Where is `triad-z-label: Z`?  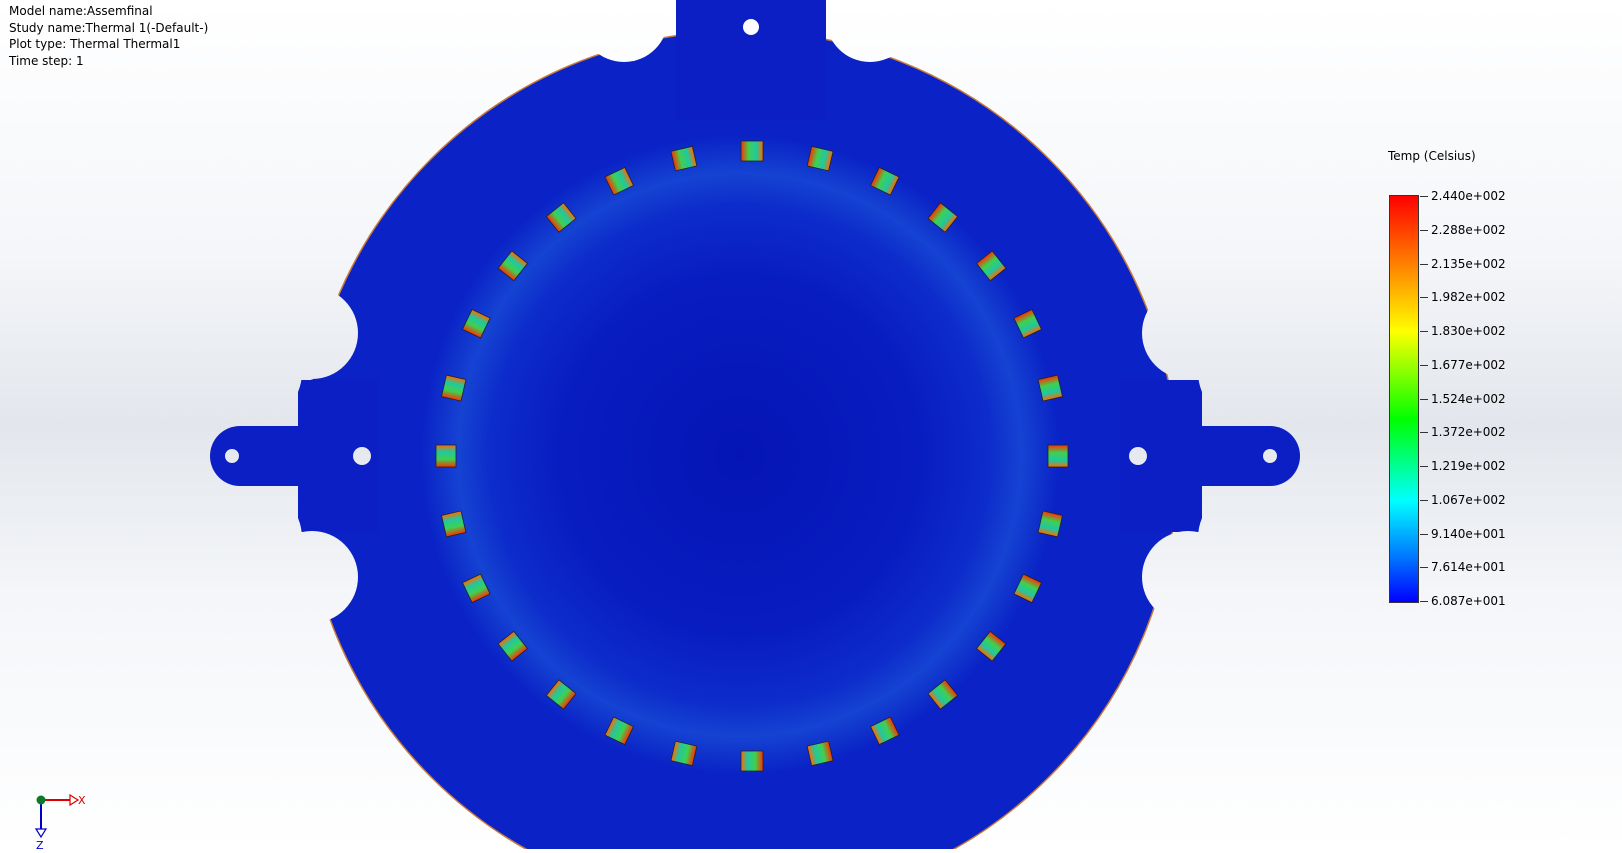
triad-z-label: Z is located at coordinates (40, 845).